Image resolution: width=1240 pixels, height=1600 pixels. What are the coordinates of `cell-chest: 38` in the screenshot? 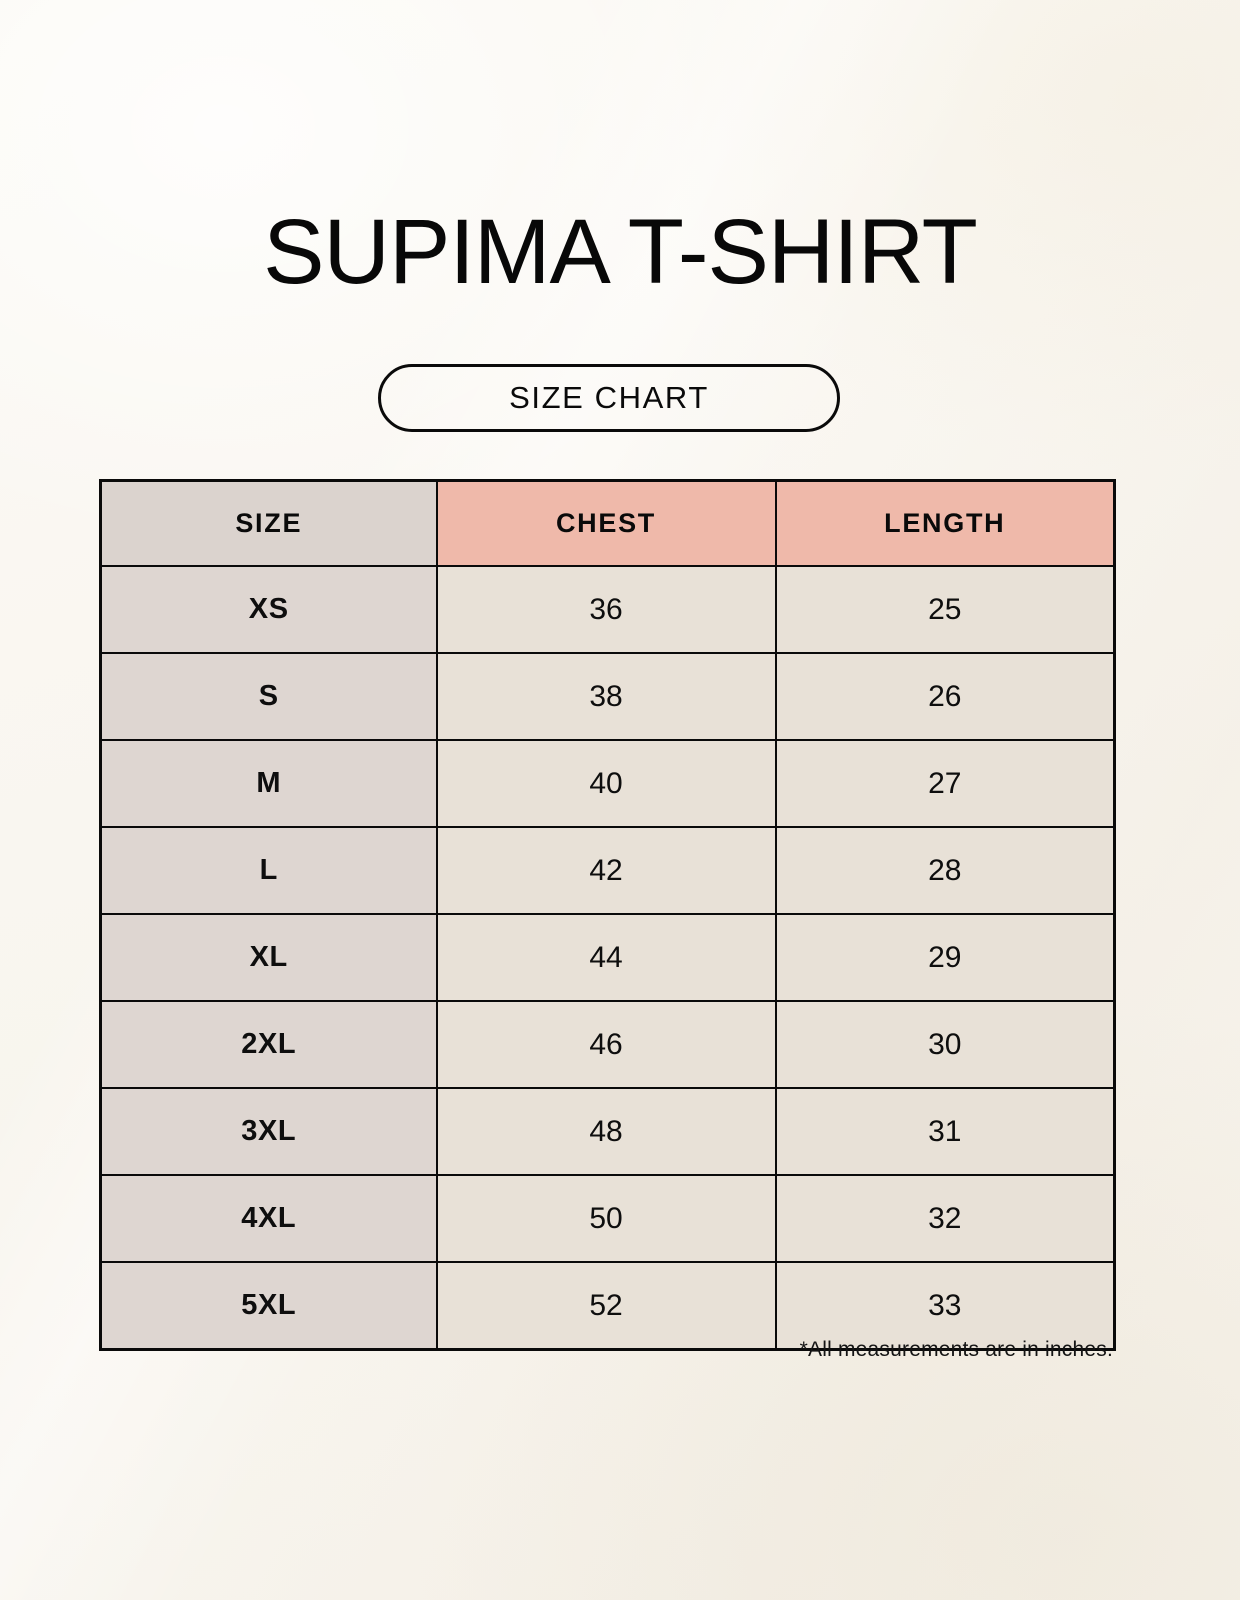 It's located at (606, 697).